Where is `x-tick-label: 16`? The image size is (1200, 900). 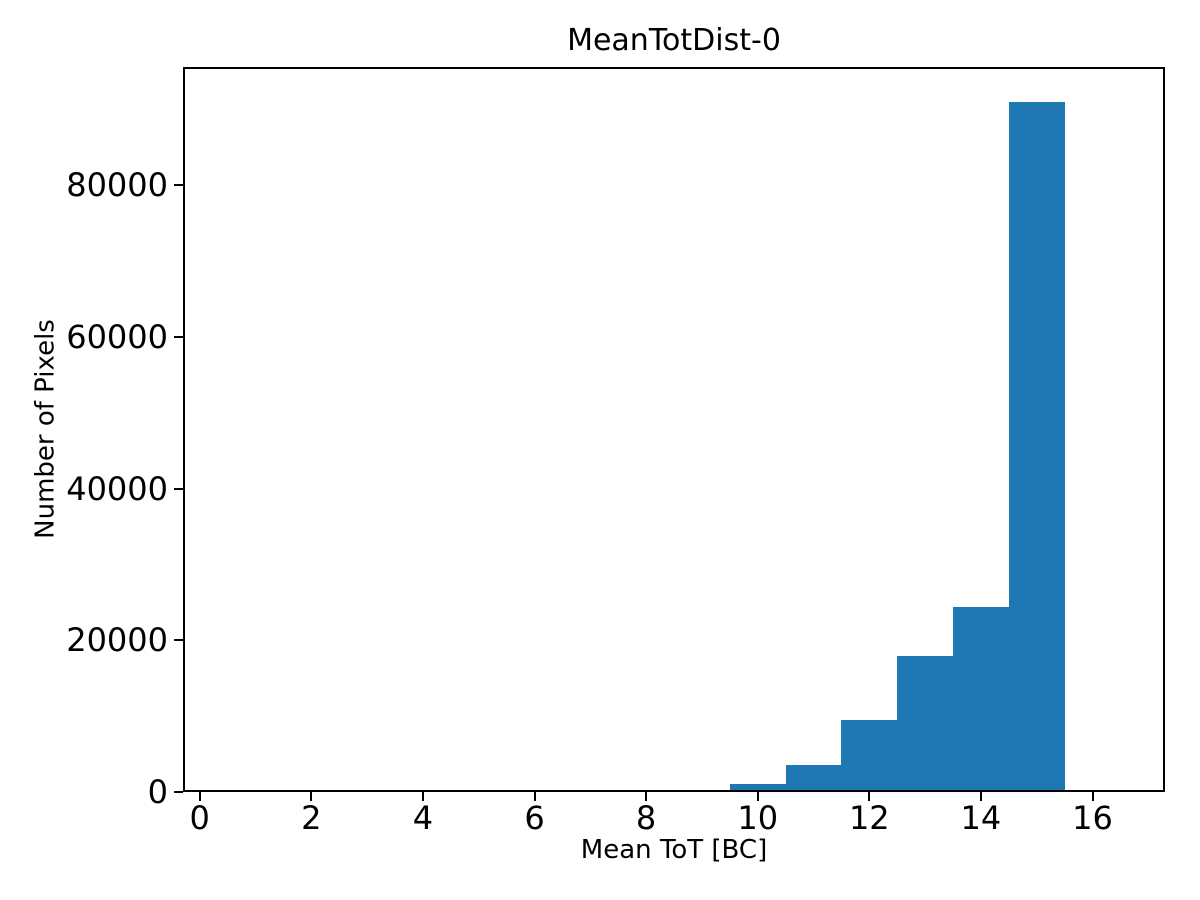
x-tick-label: 16 is located at coordinates (1092, 818).